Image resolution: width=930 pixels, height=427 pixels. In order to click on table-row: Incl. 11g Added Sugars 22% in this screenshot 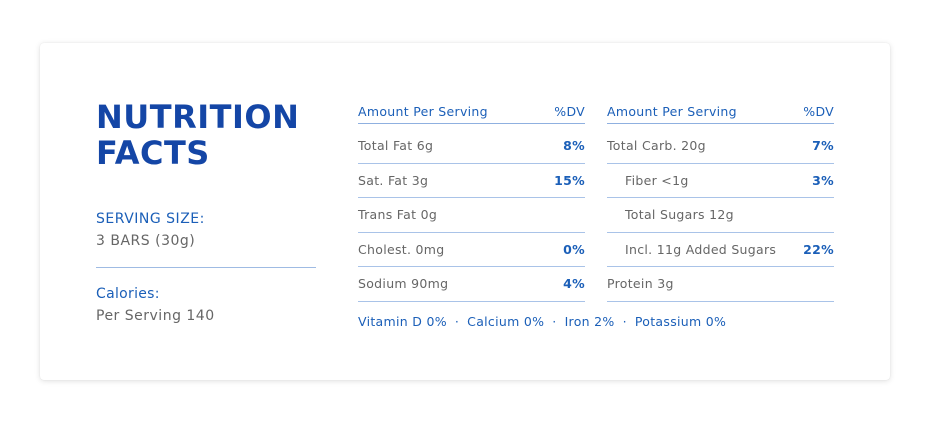, I will do `click(720, 250)`.